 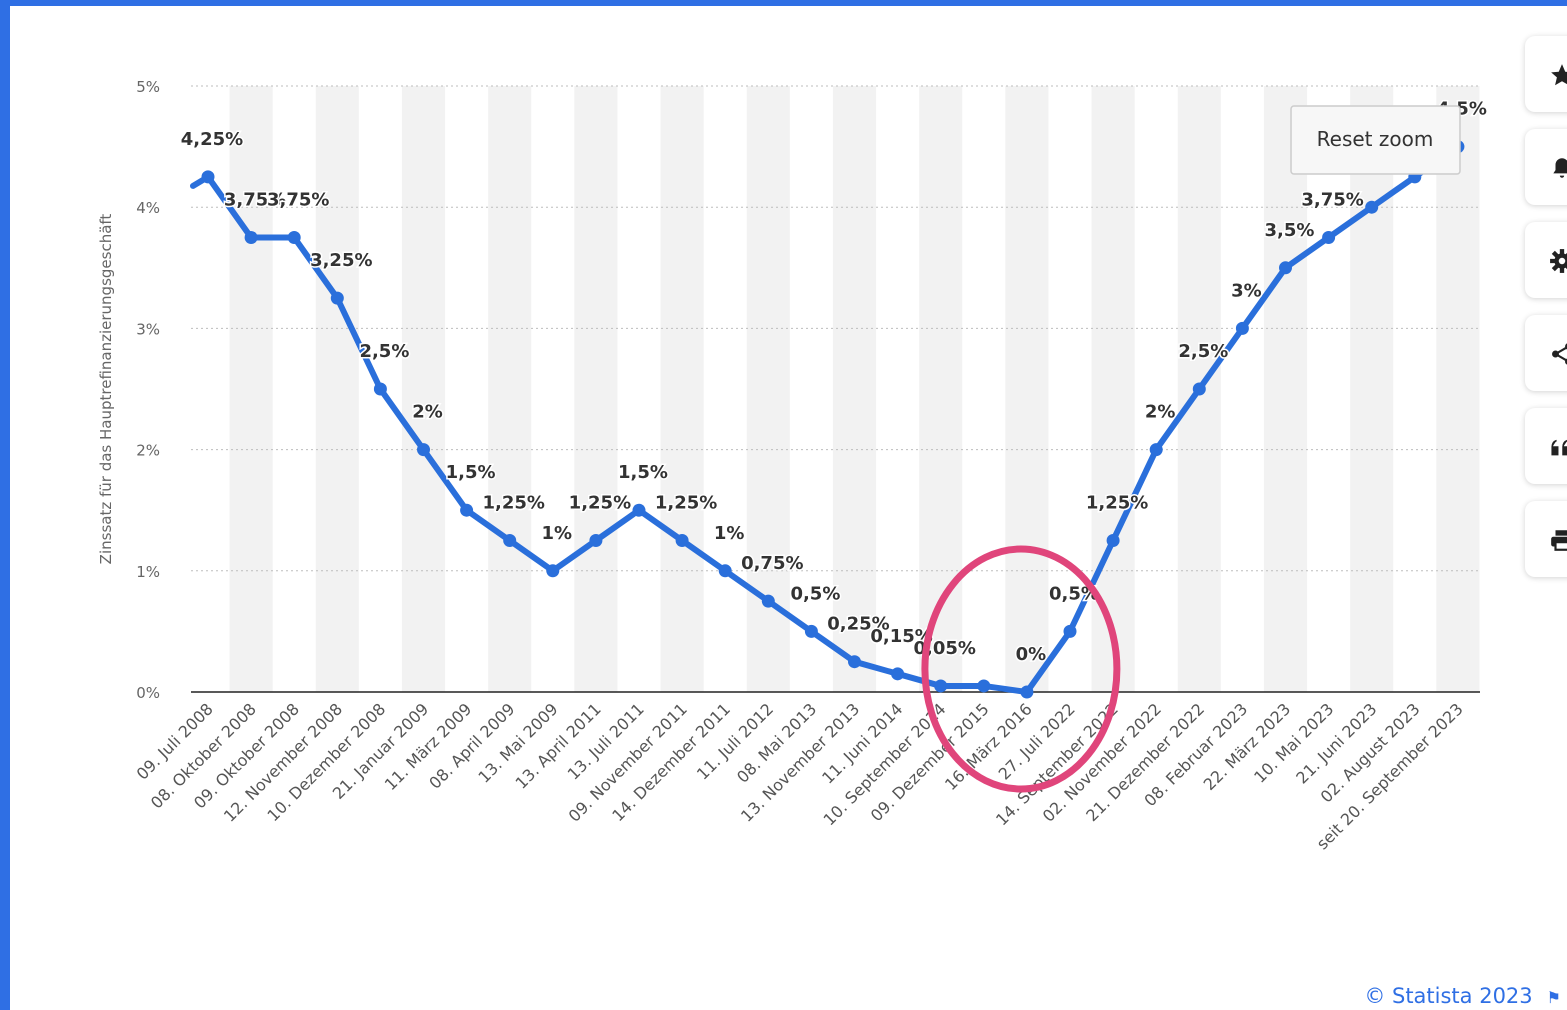 I want to click on settings-button, so click(x=1546, y=260).